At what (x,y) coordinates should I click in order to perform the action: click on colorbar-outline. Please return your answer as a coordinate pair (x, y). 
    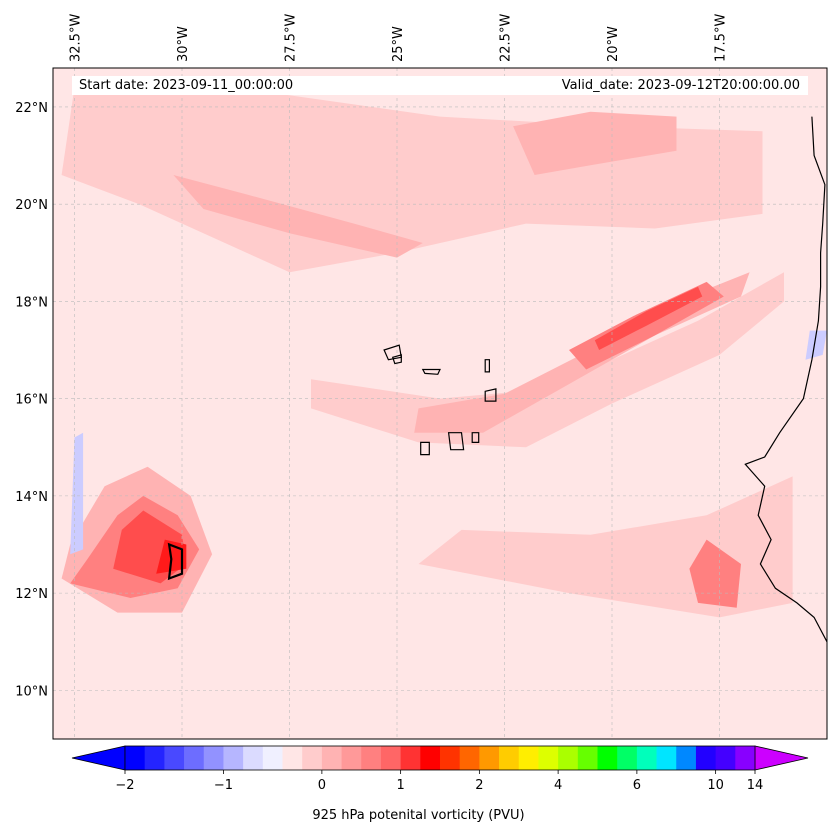
    Looking at the image, I should click on (440, 758).